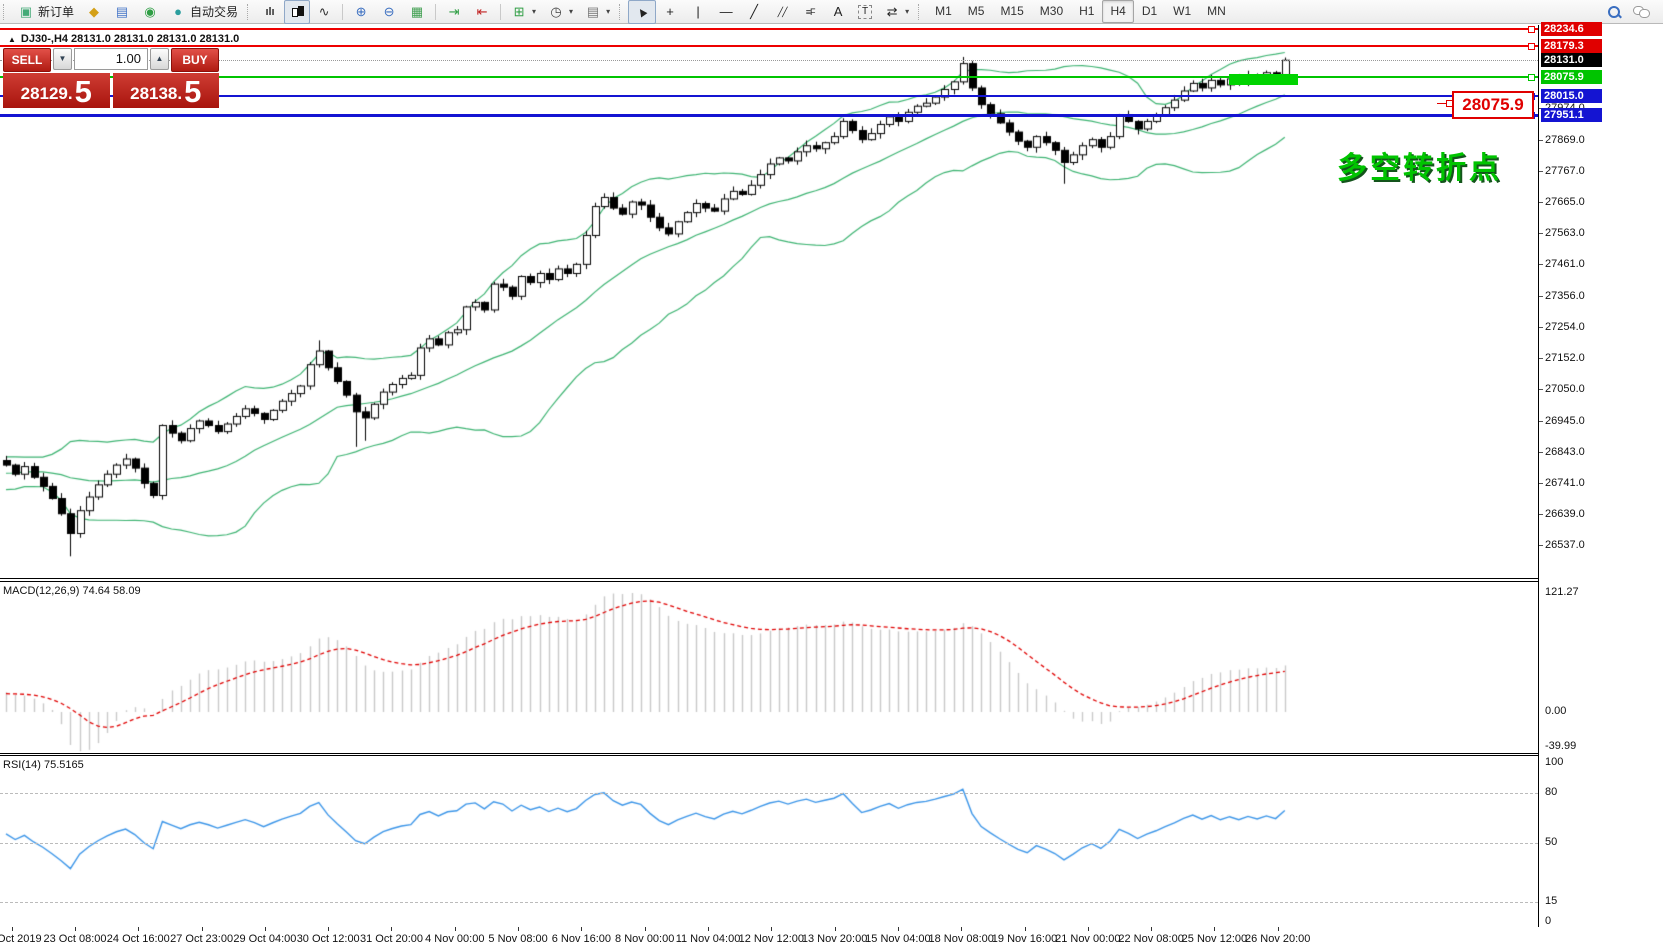 The height and width of the screenshot is (950, 1663). I want to click on resistance-line-lower-handle, so click(1531, 46).